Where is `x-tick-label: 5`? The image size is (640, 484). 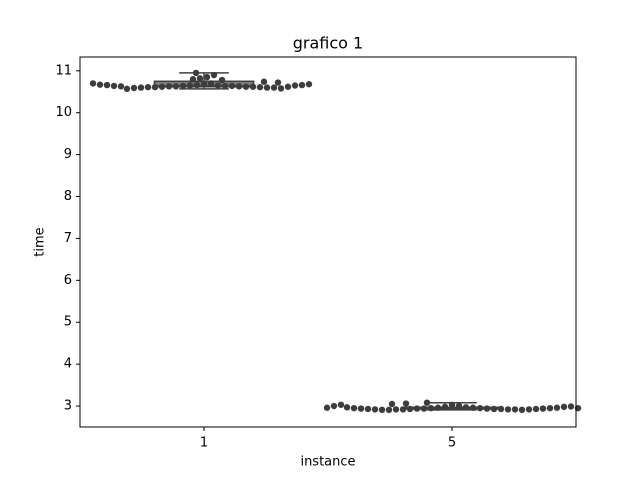 x-tick-label: 5 is located at coordinates (452, 443).